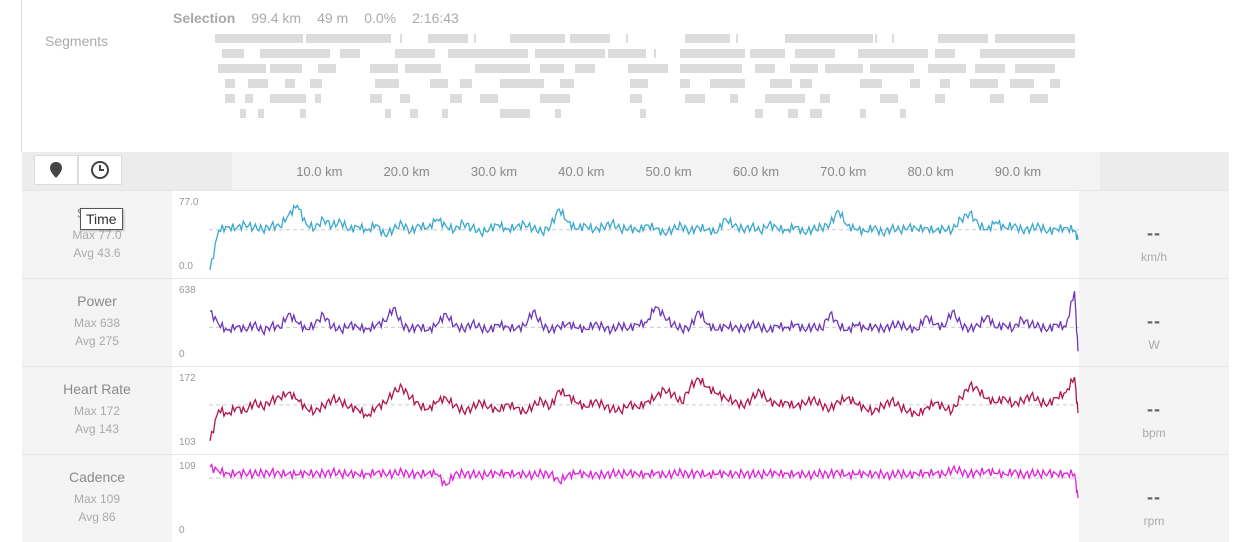  What do you see at coordinates (644, 410) in the screenshot?
I see `heart-rate-chart` at bounding box center [644, 410].